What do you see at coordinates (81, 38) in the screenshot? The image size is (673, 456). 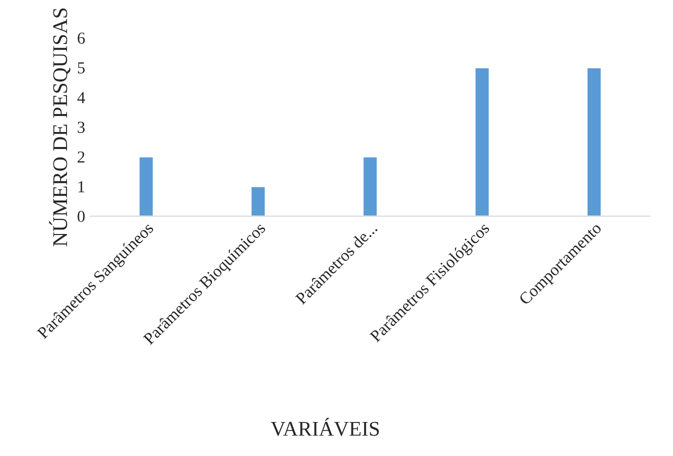 I see `y-tick-label: 6` at bounding box center [81, 38].